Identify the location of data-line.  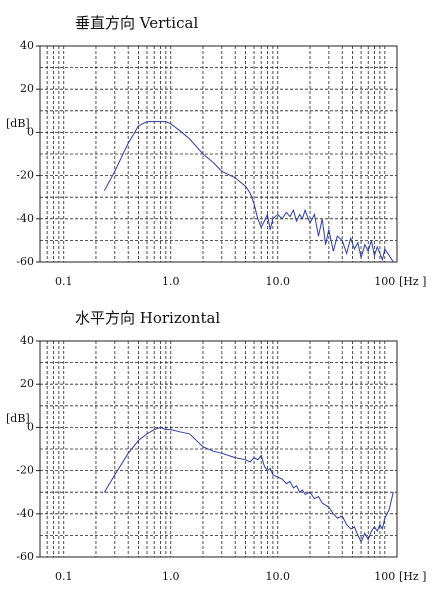
(248, 485).